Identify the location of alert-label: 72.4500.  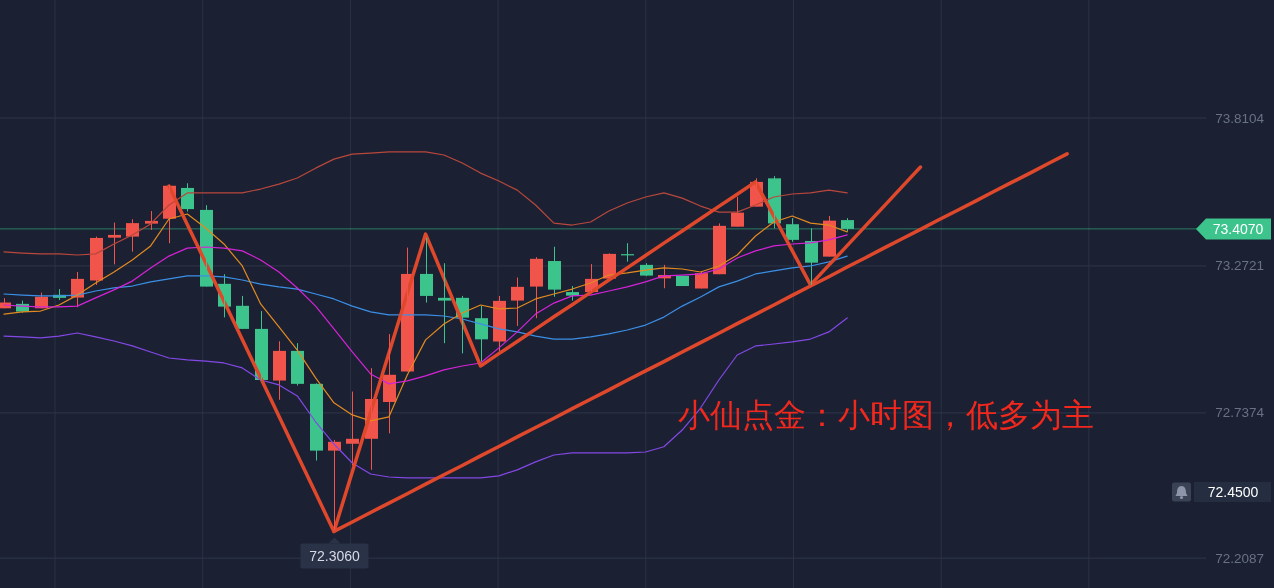
(1221, 492).